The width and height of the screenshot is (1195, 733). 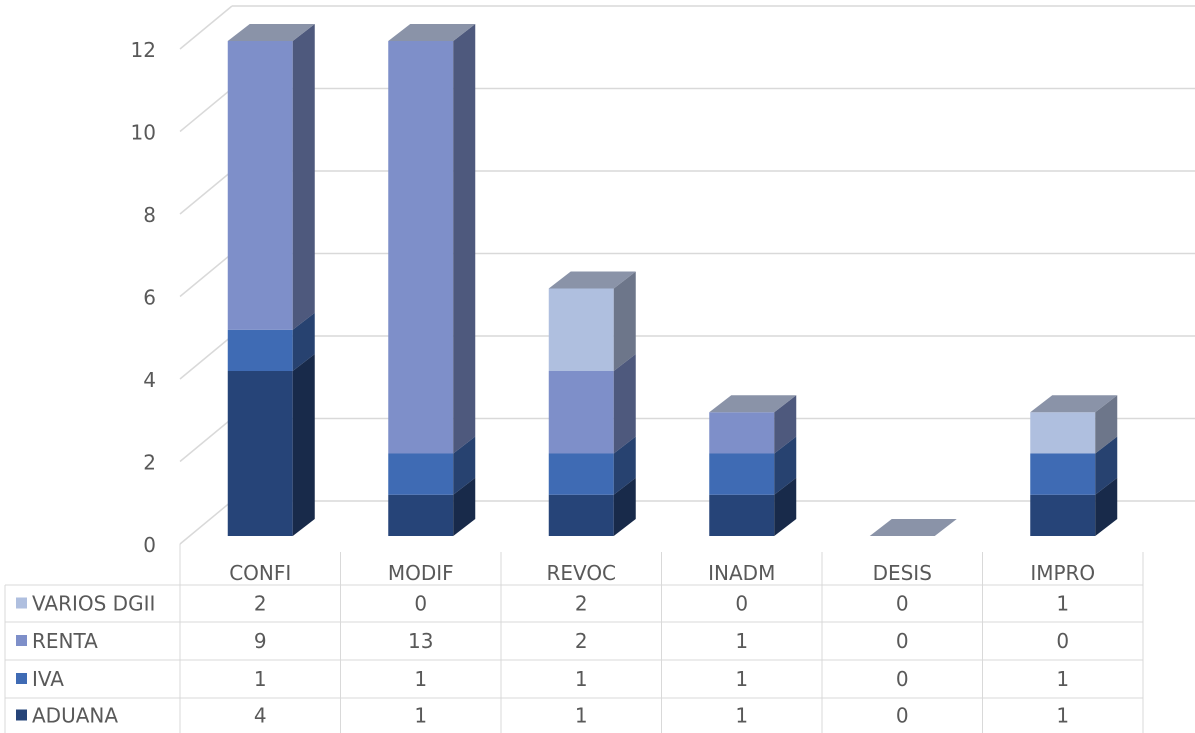 What do you see at coordinates (75, 716) in the screenshot?
I see `legend-label-aduana: ADUANA` at bounding box center [75, 716].